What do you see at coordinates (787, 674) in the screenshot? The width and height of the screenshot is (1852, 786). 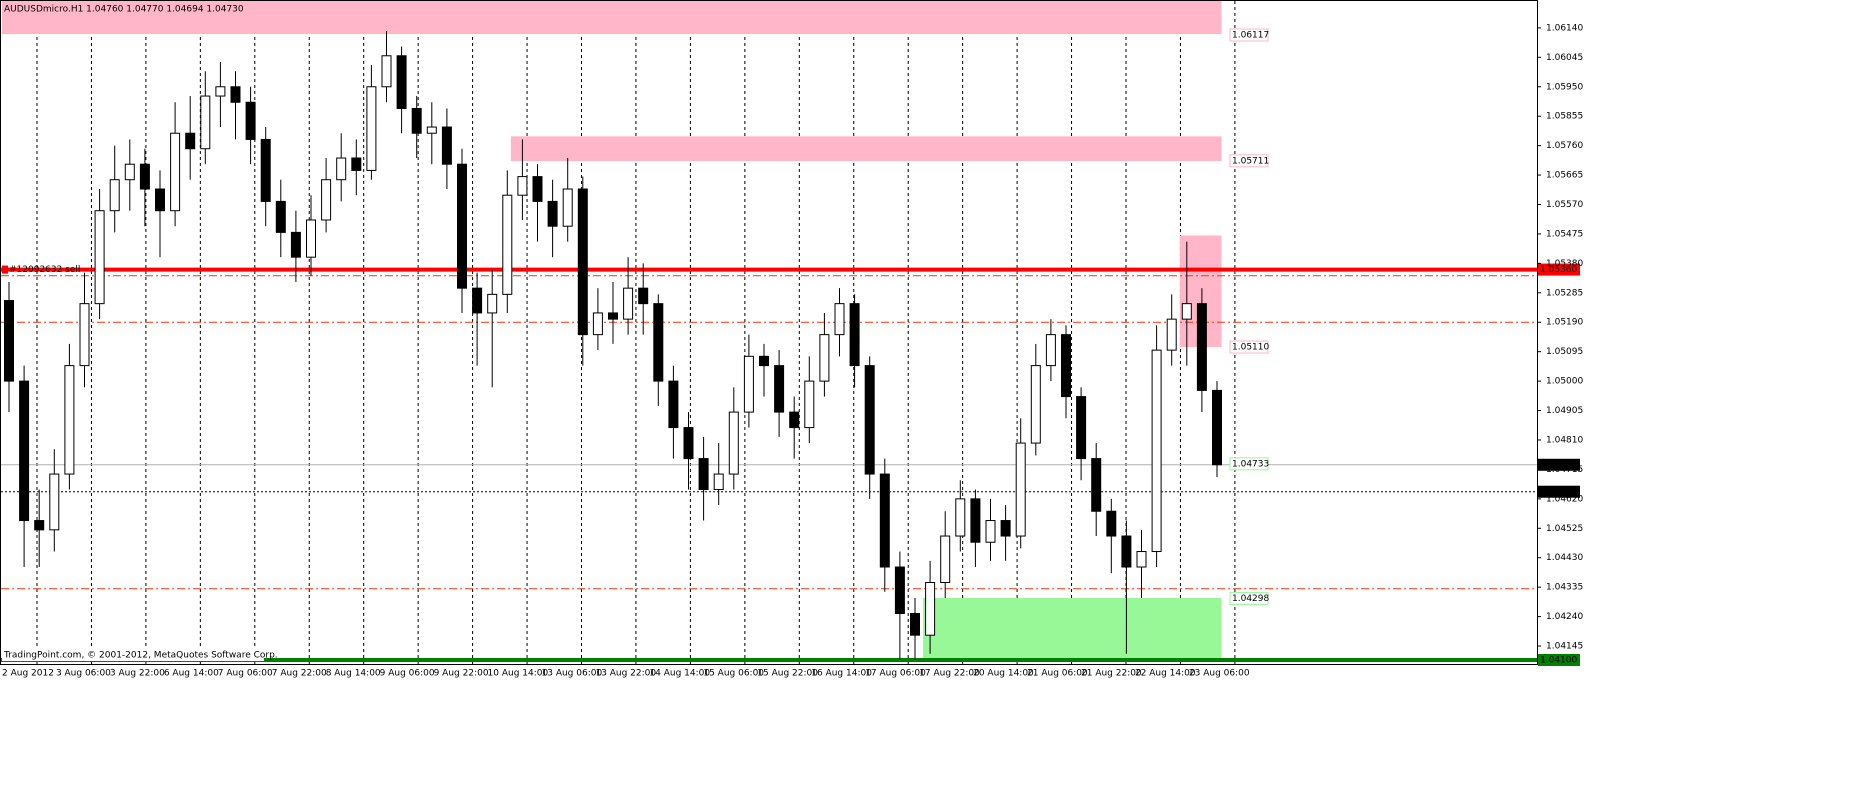 I see `x-tick-label: 15 Aug 22:00` at bounding box center [787, 674].